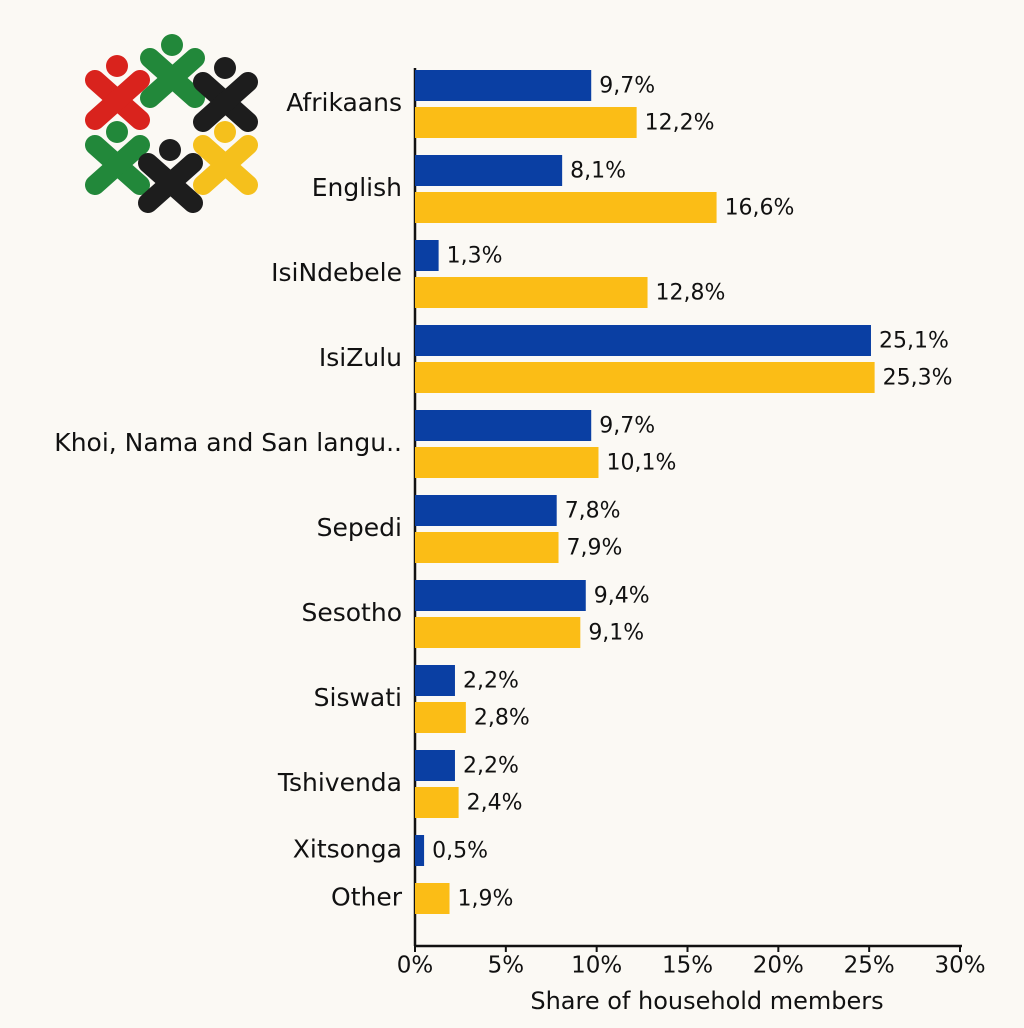  What do you see at coordinates (914, 341) in the screenshot?
I see `value-label: 25,1%` at bounding box center [914, 341].